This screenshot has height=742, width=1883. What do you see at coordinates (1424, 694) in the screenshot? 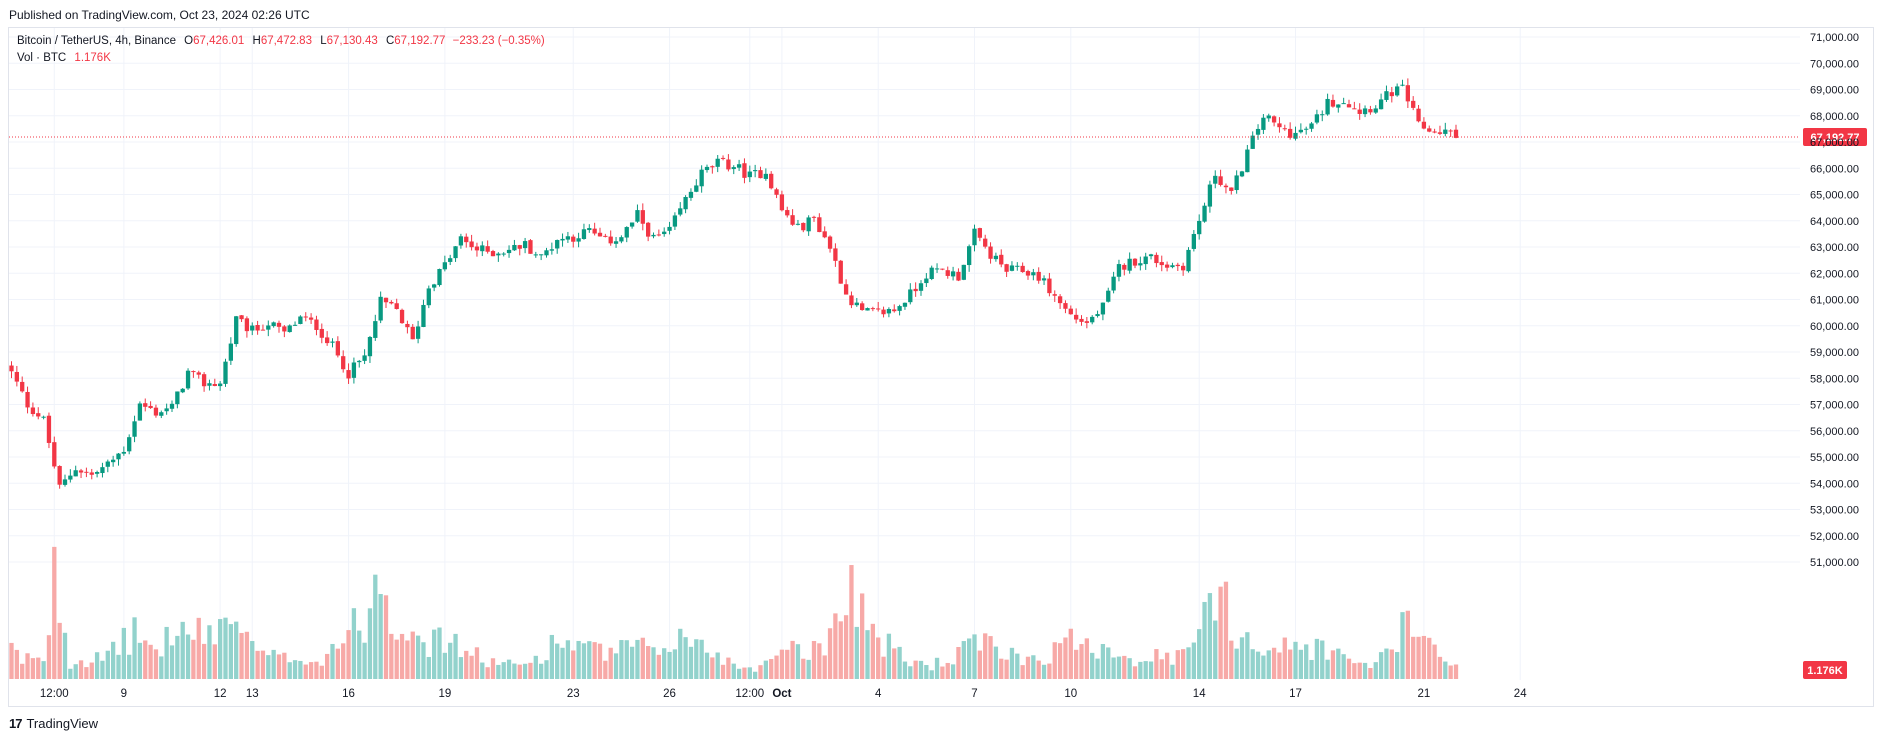
I see `x-tick-label: 21` at bounding box center [1424, 694].